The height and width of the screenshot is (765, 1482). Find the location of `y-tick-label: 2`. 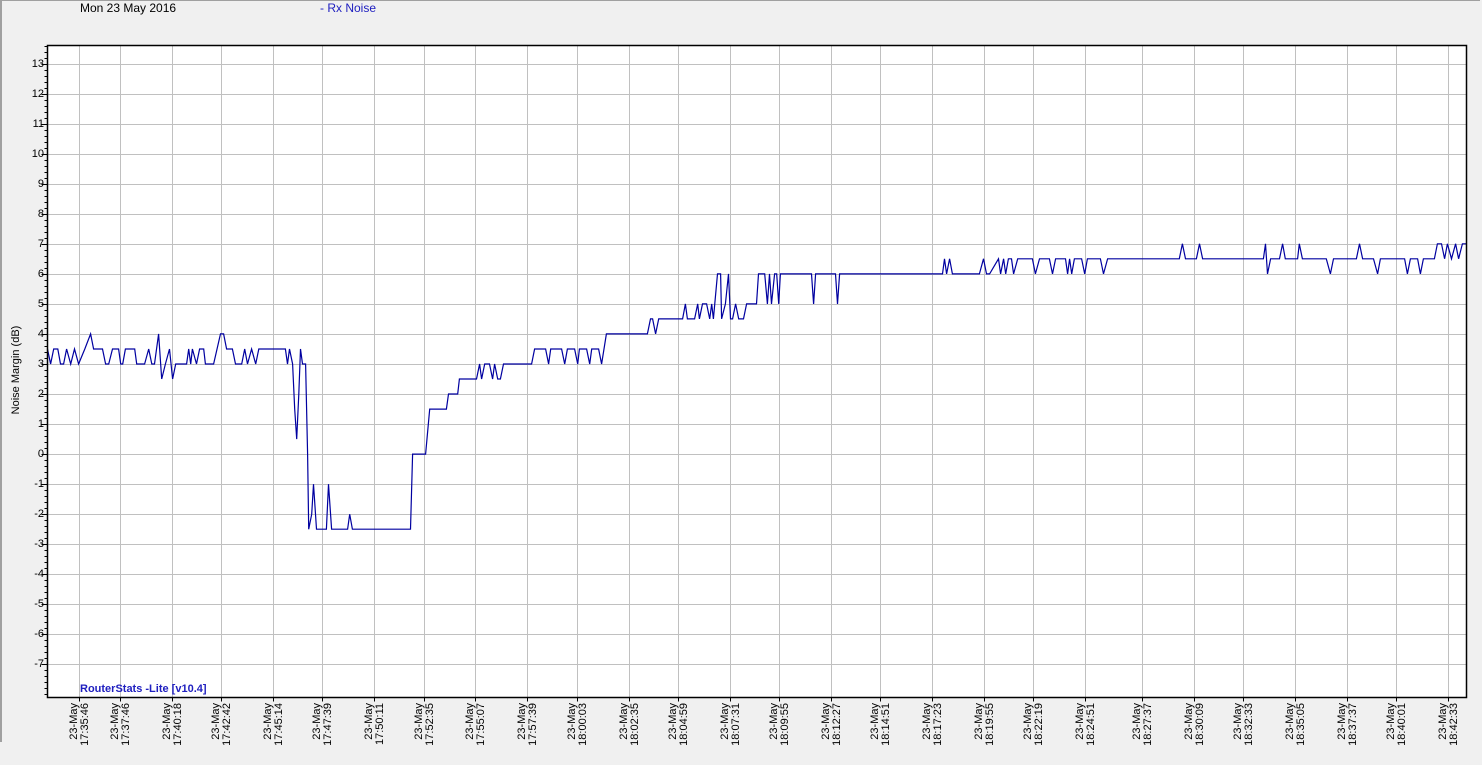

y-tick-label: 2 is located at coordinates (40, 393).